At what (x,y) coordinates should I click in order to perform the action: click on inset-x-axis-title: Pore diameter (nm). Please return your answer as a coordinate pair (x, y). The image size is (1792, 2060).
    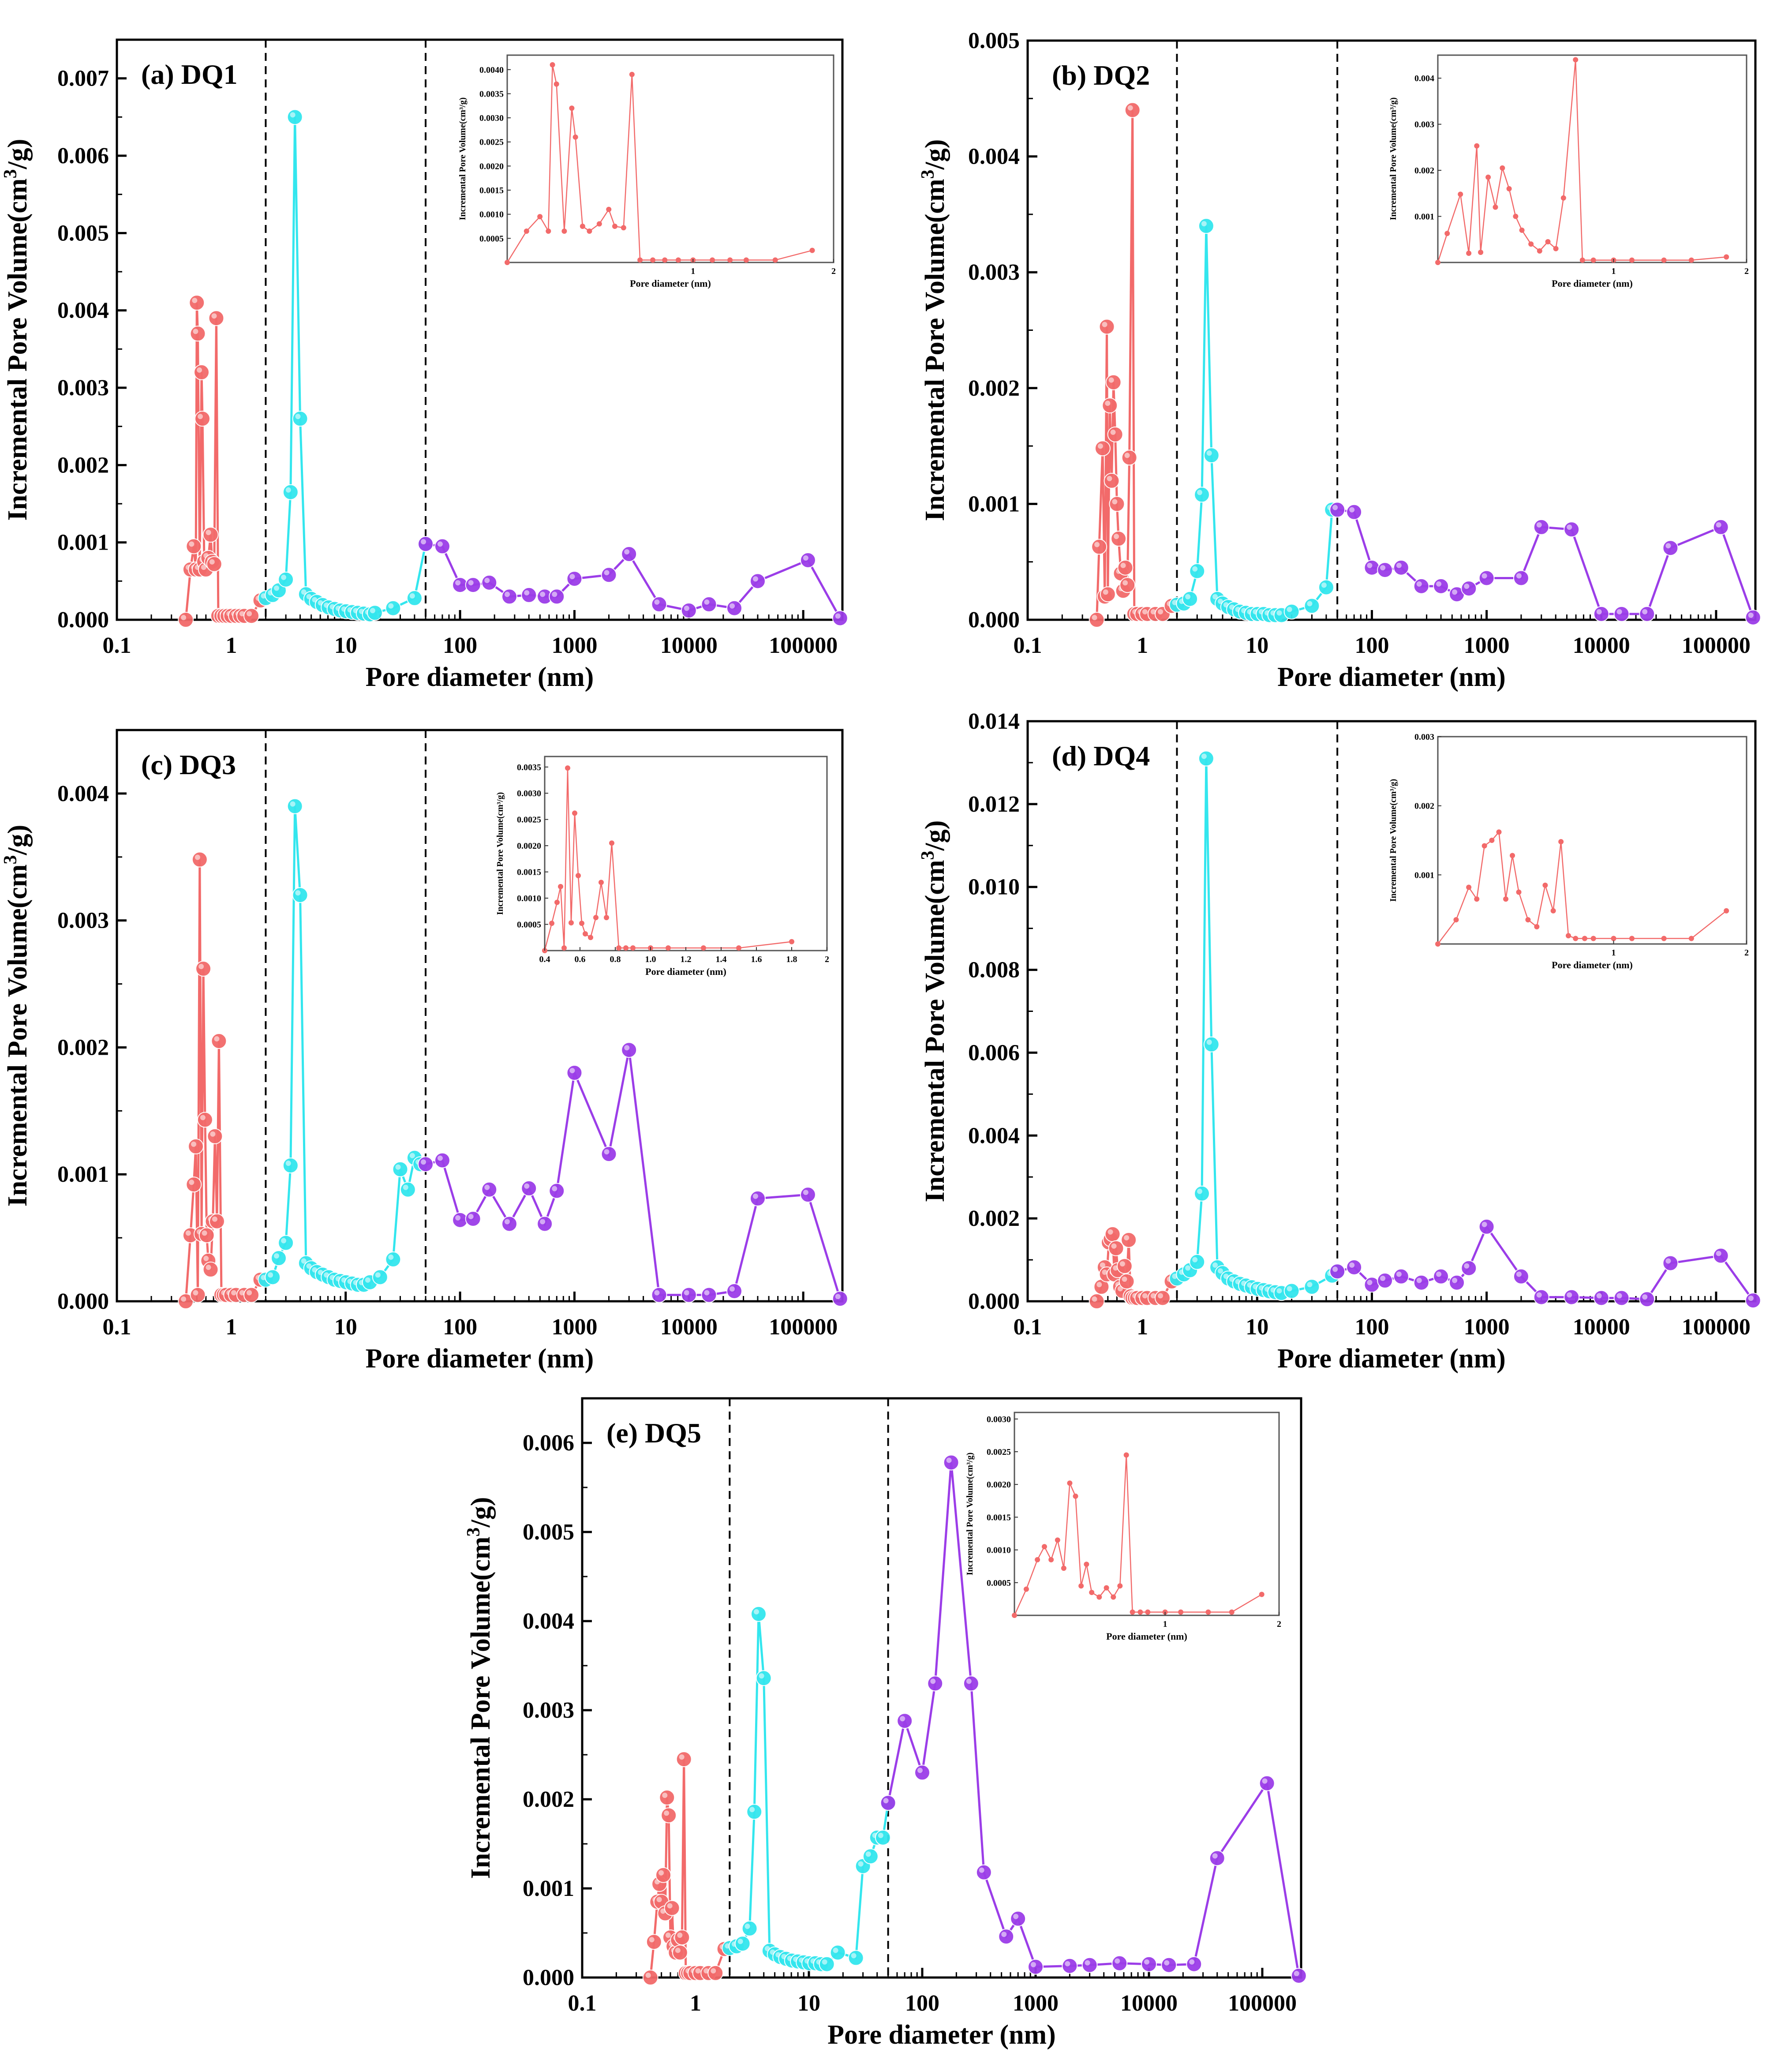
    Looking at the image, I should click on (685, 971).